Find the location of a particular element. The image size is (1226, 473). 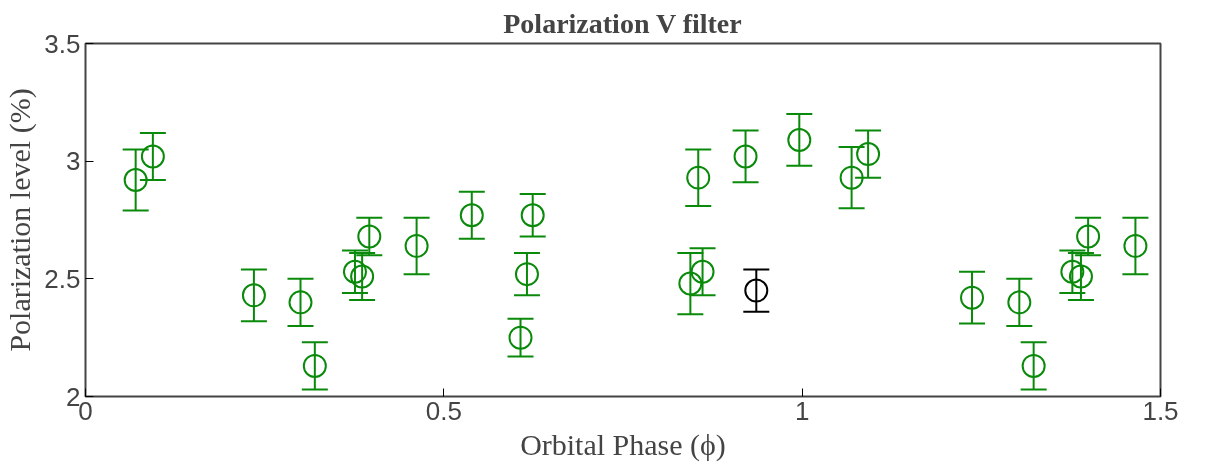

x-axis-title: Orbital Phase (ϕ) is located at coordinates (623, 444).